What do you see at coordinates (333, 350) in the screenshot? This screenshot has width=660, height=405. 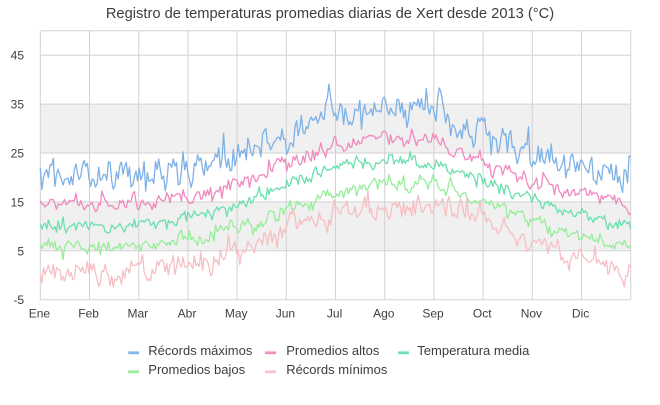 I see `svg-text: Promedios altos` at bounding box center [333, 350].